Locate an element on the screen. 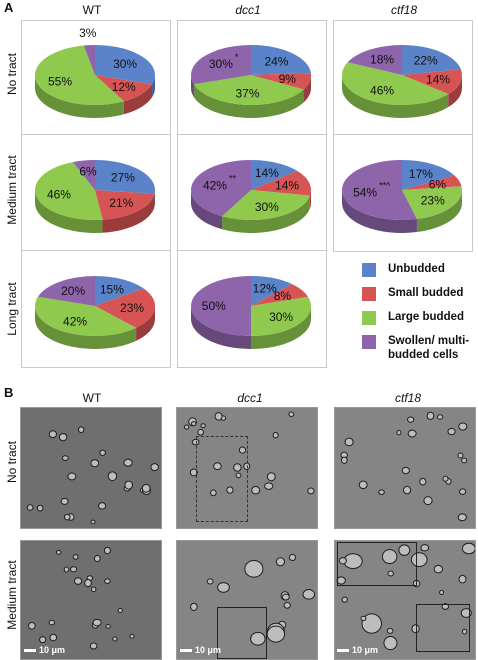  micro-col-header-wt: WT is located at coordinates (92, 398).